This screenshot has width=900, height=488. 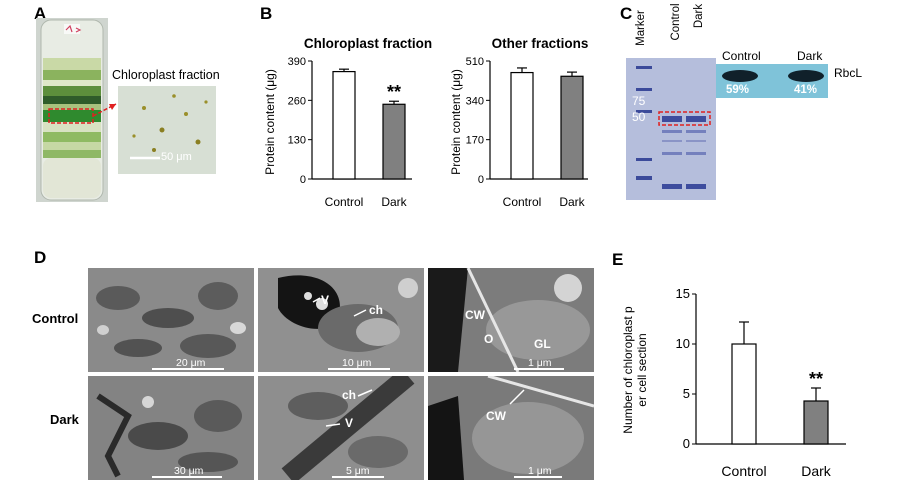 What do you see at coordinates (683, 343) in the screenshot?
I see `y-tick-label: 10` at bounding box center [683, 343].